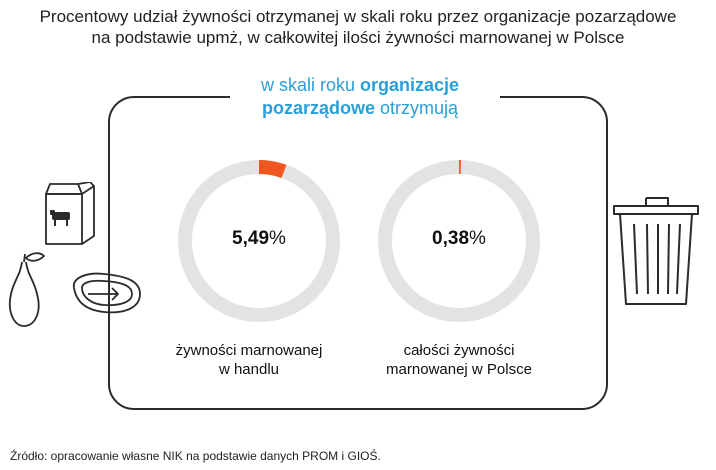  I want to click on frame-gap, so click(365, 98).